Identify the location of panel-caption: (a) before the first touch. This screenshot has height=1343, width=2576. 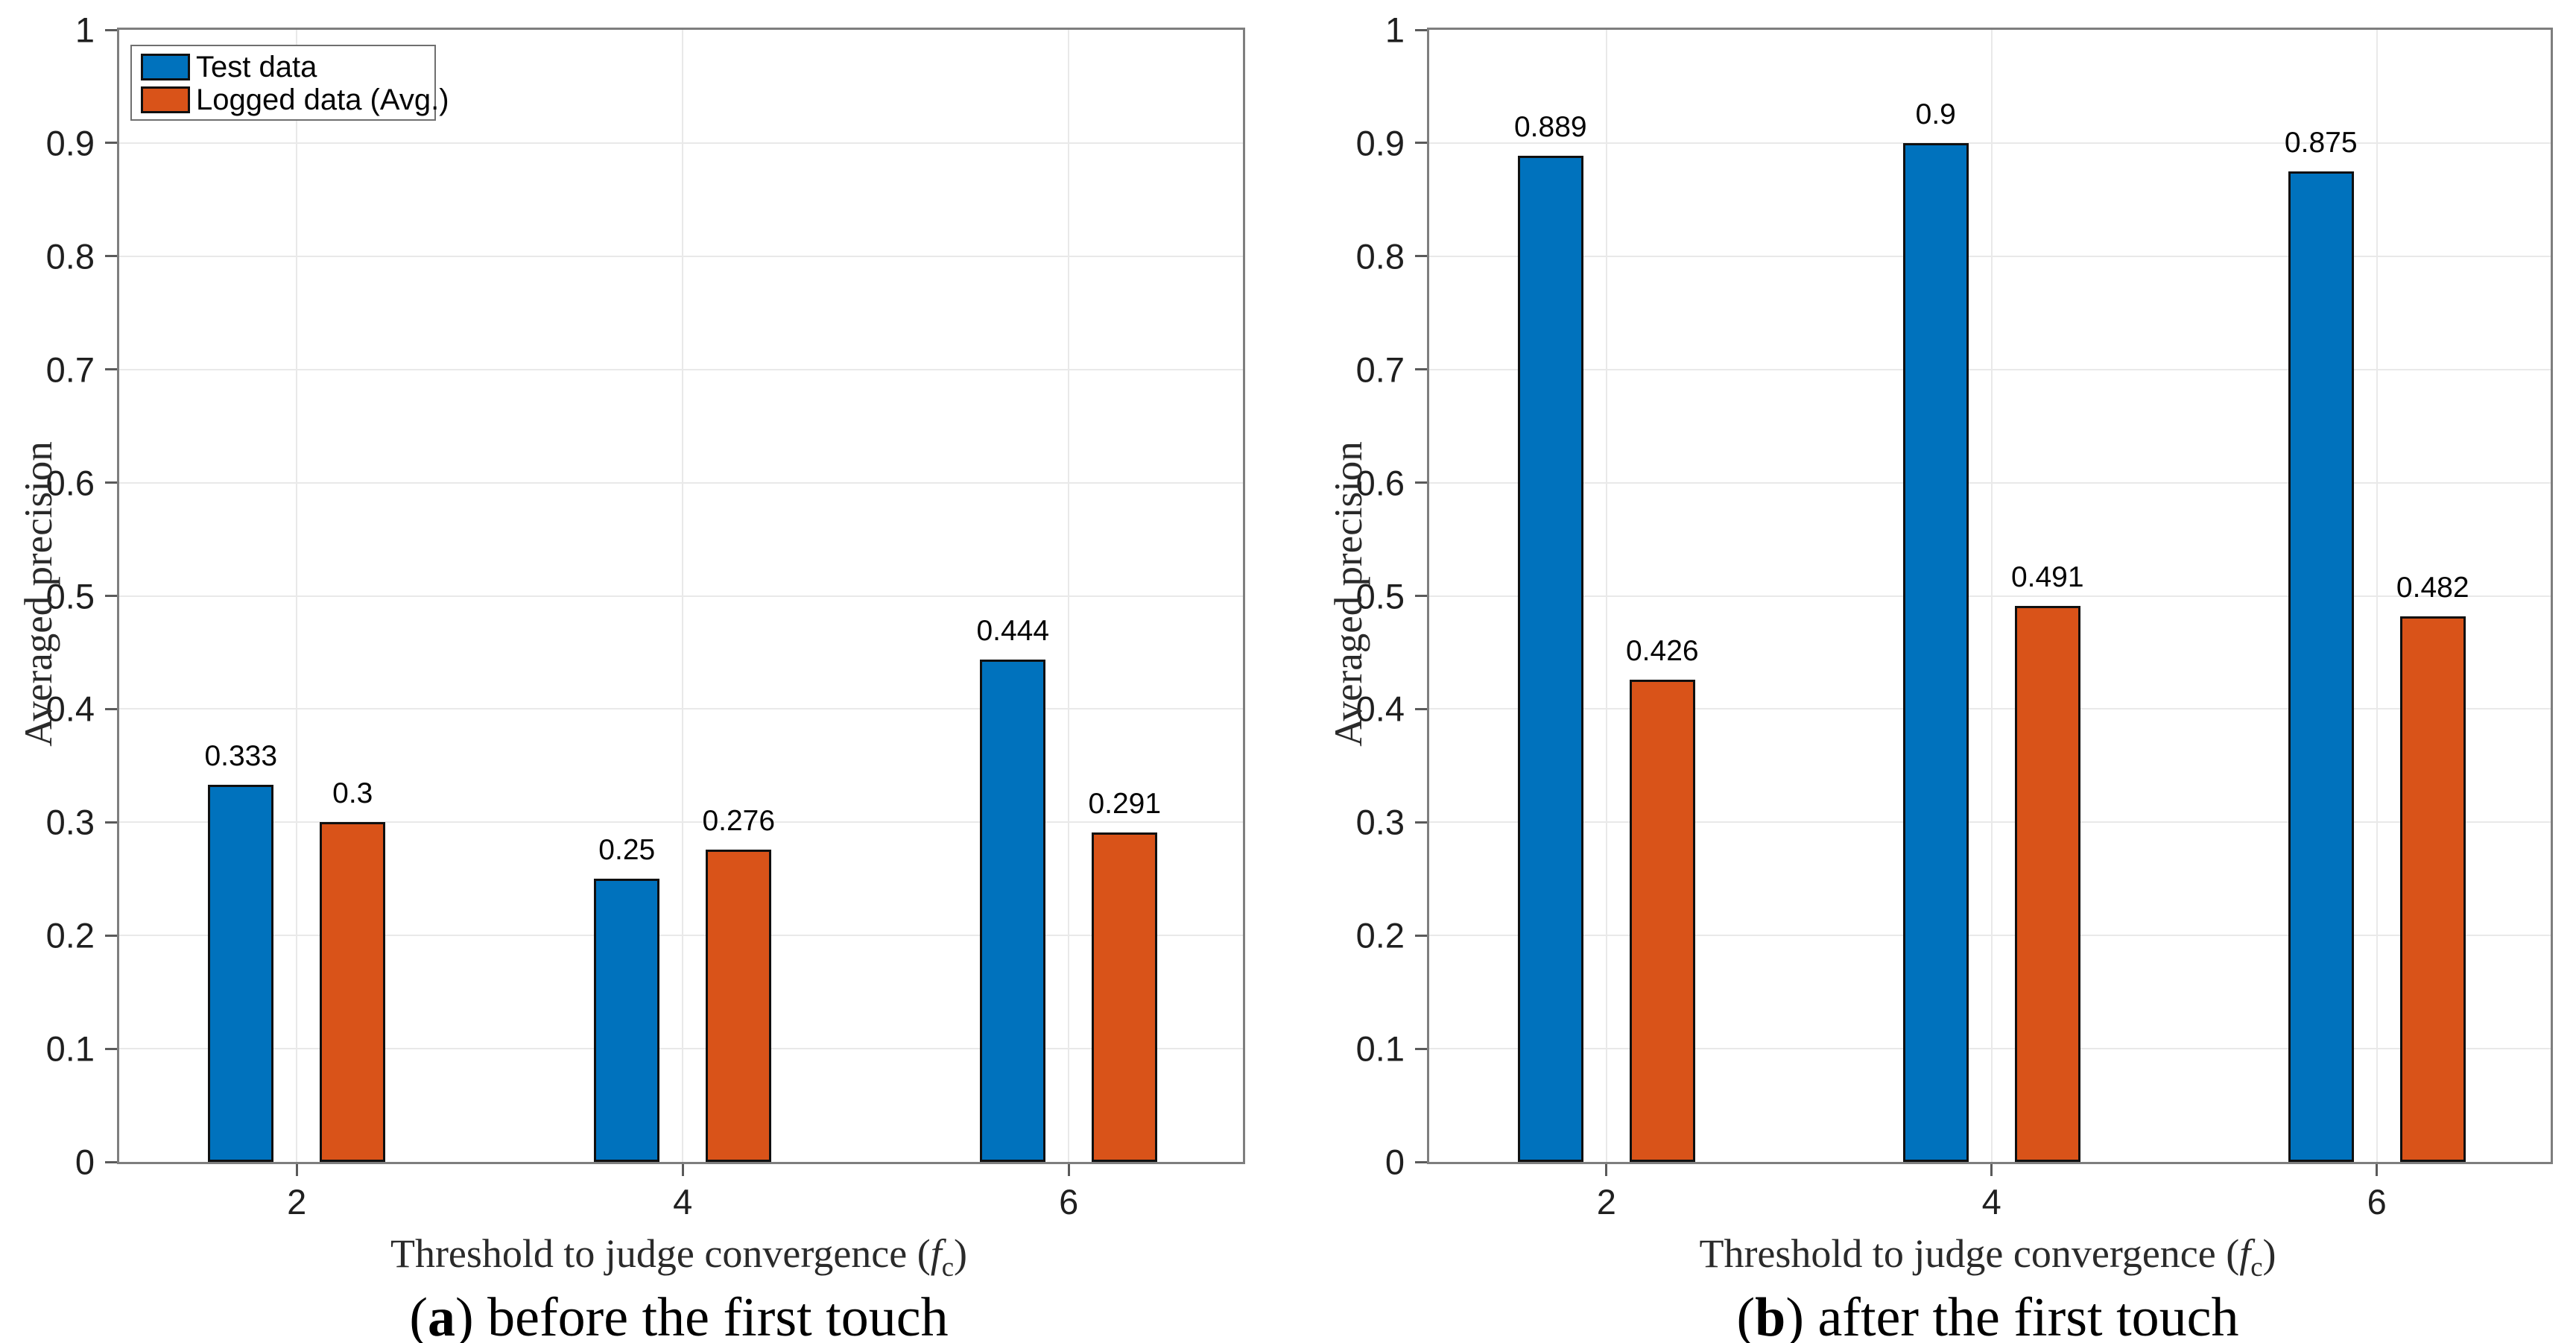
(679, 1315).